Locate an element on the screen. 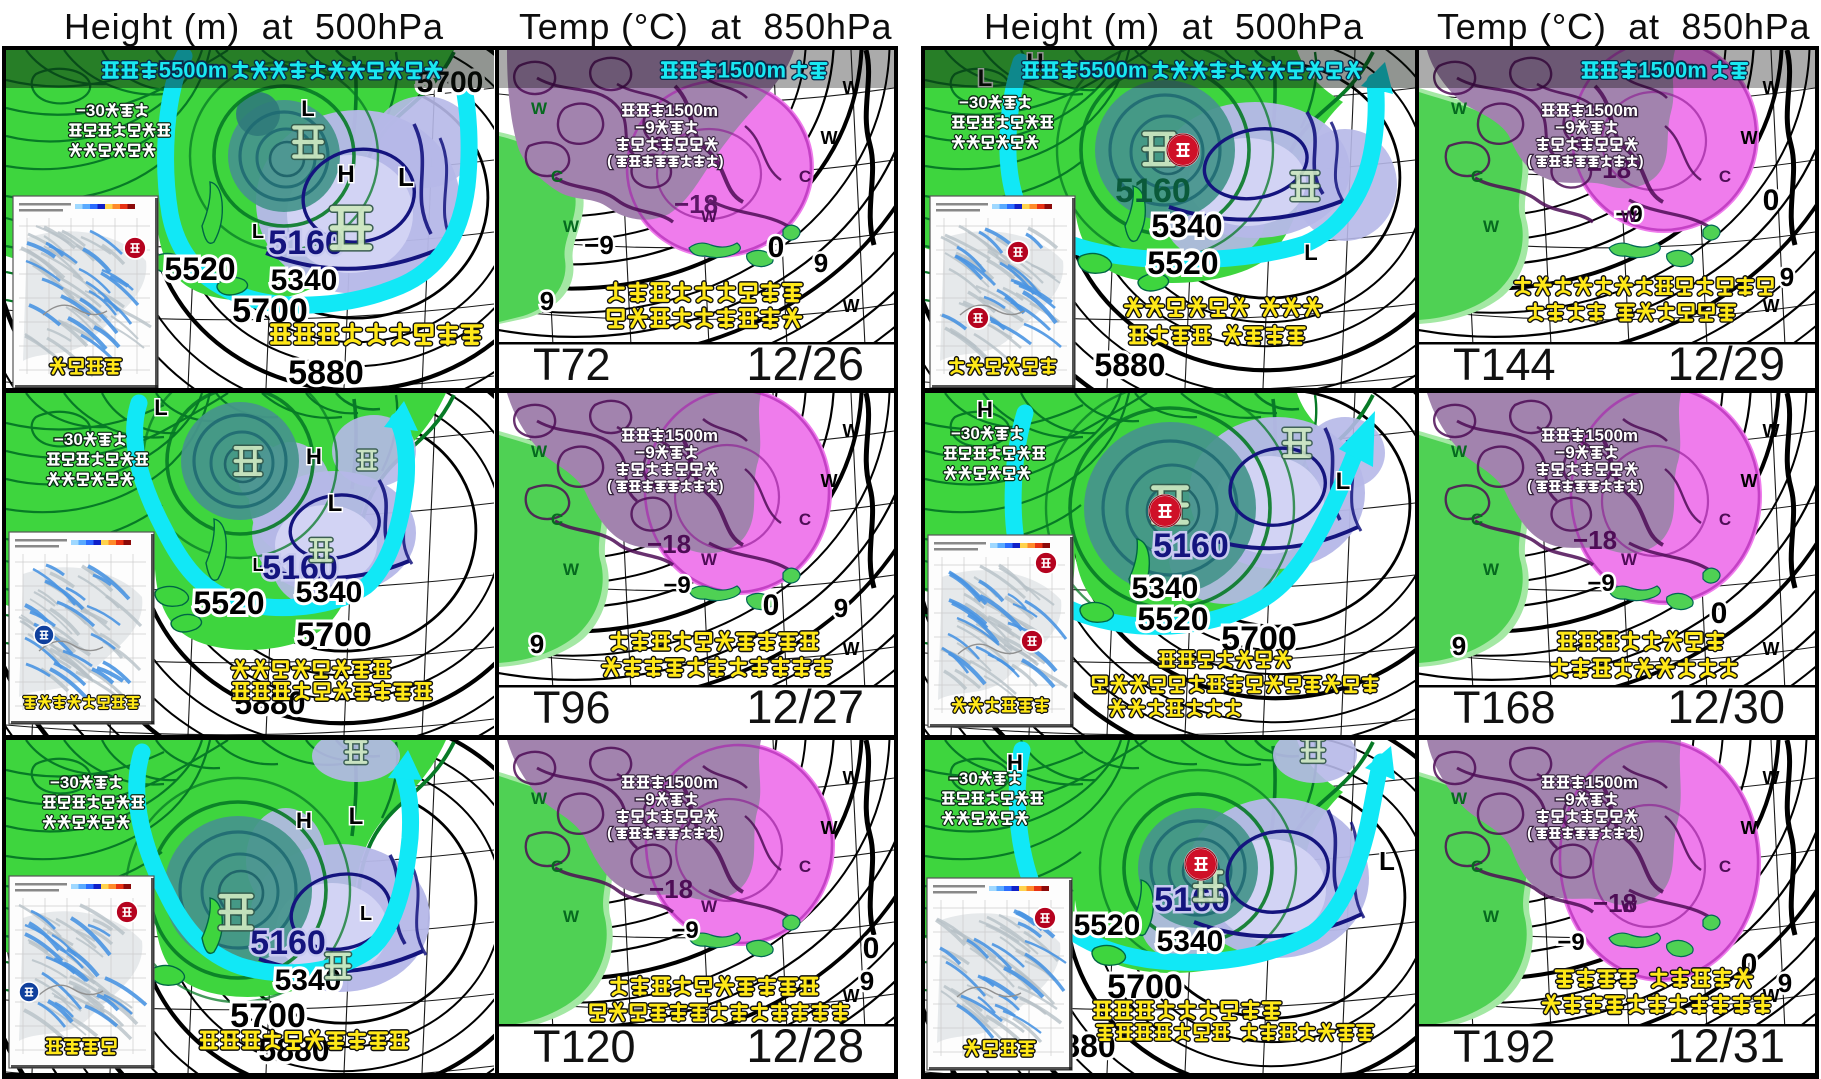 The image size is (1821, 1079). svg-text: T168 is located at coordinates (1504, 707).